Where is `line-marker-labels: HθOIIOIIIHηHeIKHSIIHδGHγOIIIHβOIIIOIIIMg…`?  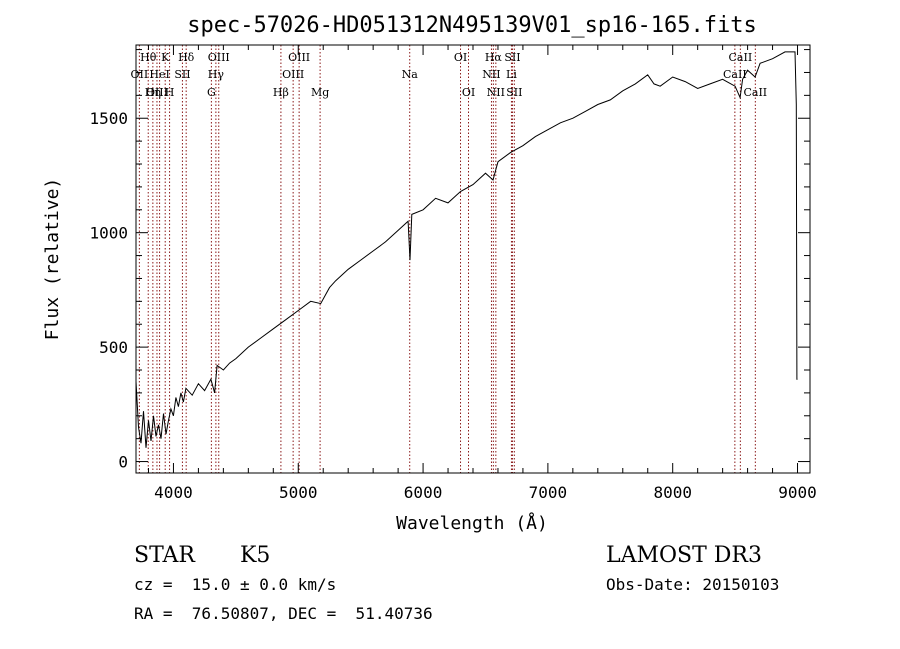
line-marker-labels: HθOIIOIIIHηHeIKHSIIHδGHγOIIIHβOIIIOIIIMg… is located at coordinates (449, 75).